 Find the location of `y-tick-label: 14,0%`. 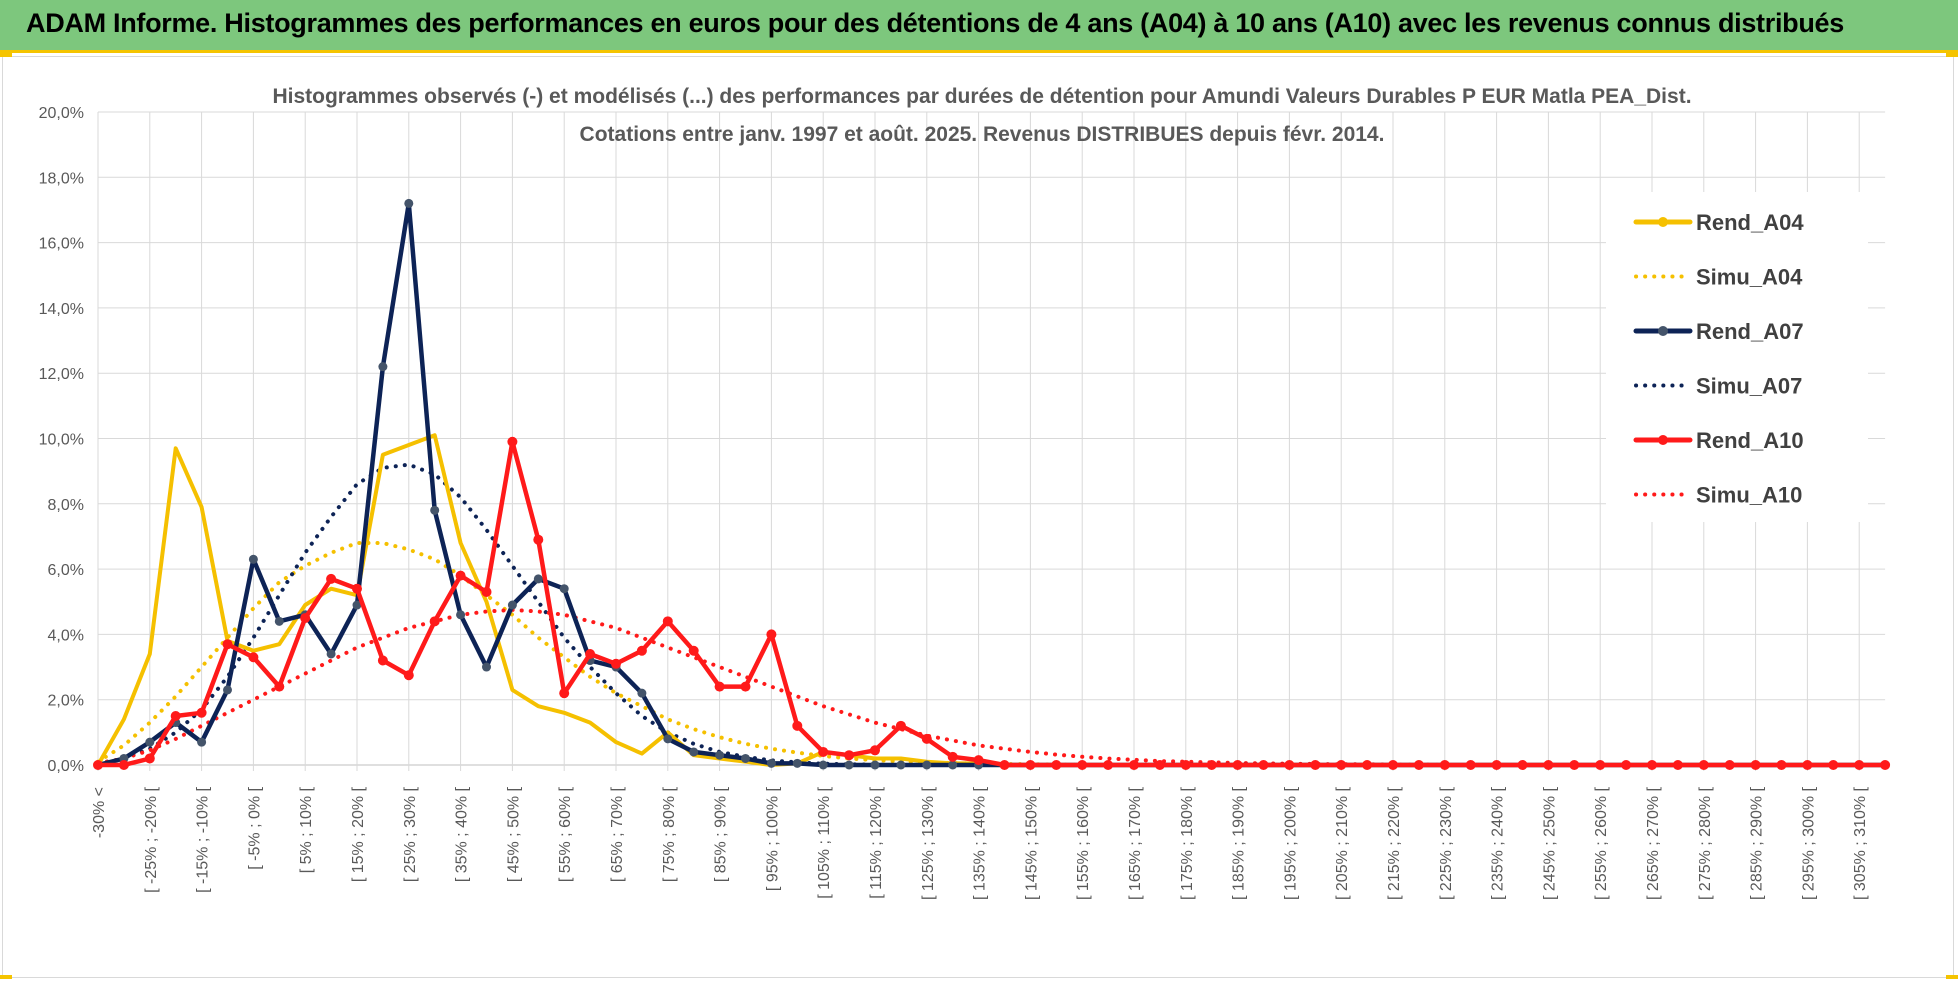

y-tick-label: 14,0% is located at coordinates (61, 309).